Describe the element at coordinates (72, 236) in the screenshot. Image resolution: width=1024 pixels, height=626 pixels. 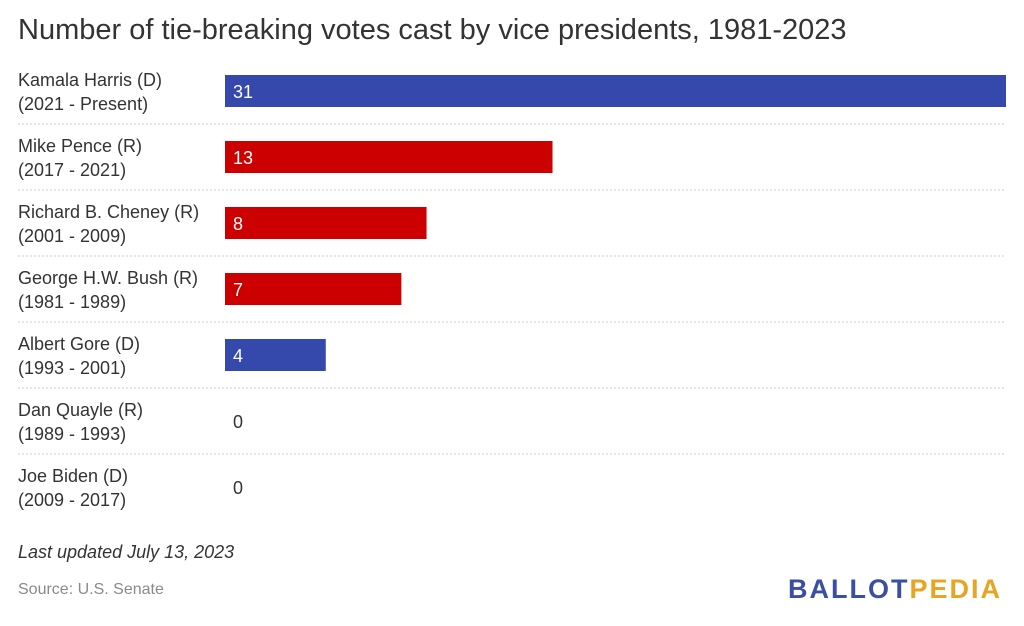
I see `category-label-term: (2001 - 2009)` at that location.